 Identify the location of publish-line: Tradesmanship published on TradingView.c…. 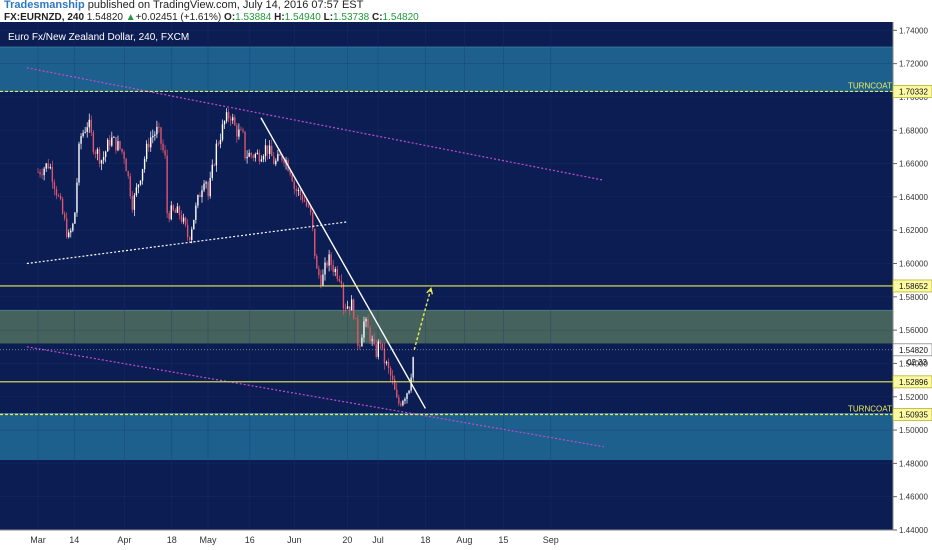
(183, 5).